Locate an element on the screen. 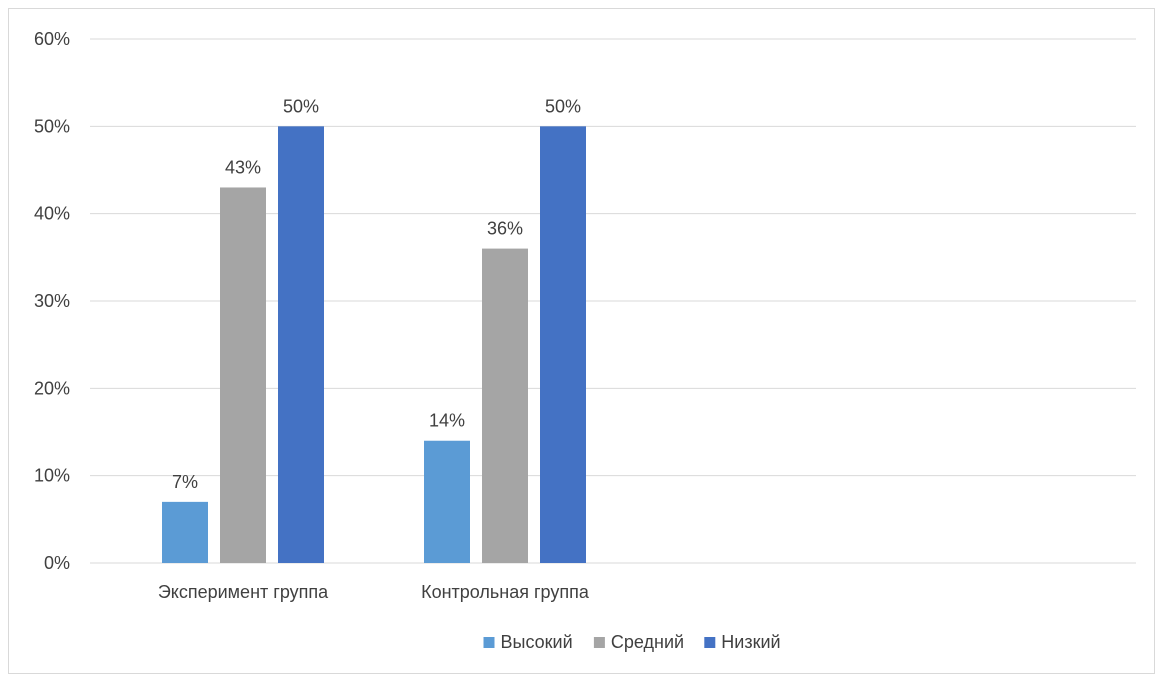 The height and width of the screenshot is (682, 1165). data-label: 14% is located at coordinates (447, 421).